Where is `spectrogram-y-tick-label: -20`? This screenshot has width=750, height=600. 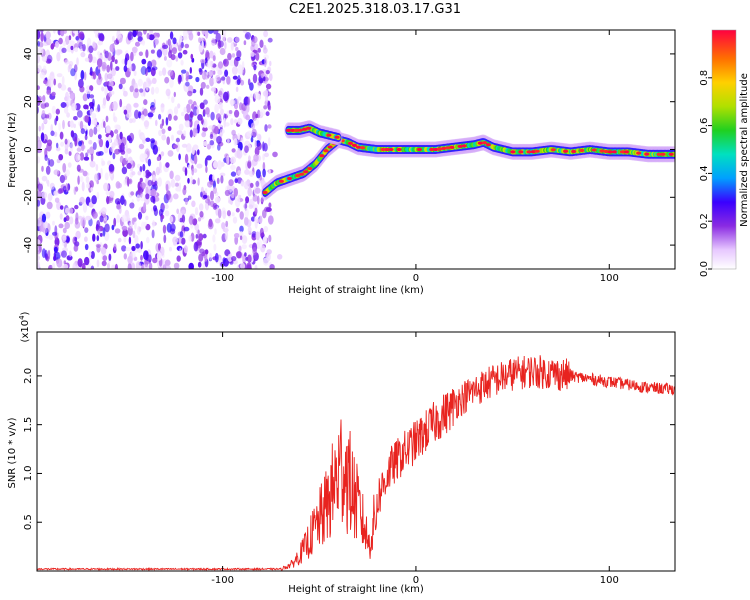
spectrogram-y-tick-label: -20 is located at coordinates (28, 197).